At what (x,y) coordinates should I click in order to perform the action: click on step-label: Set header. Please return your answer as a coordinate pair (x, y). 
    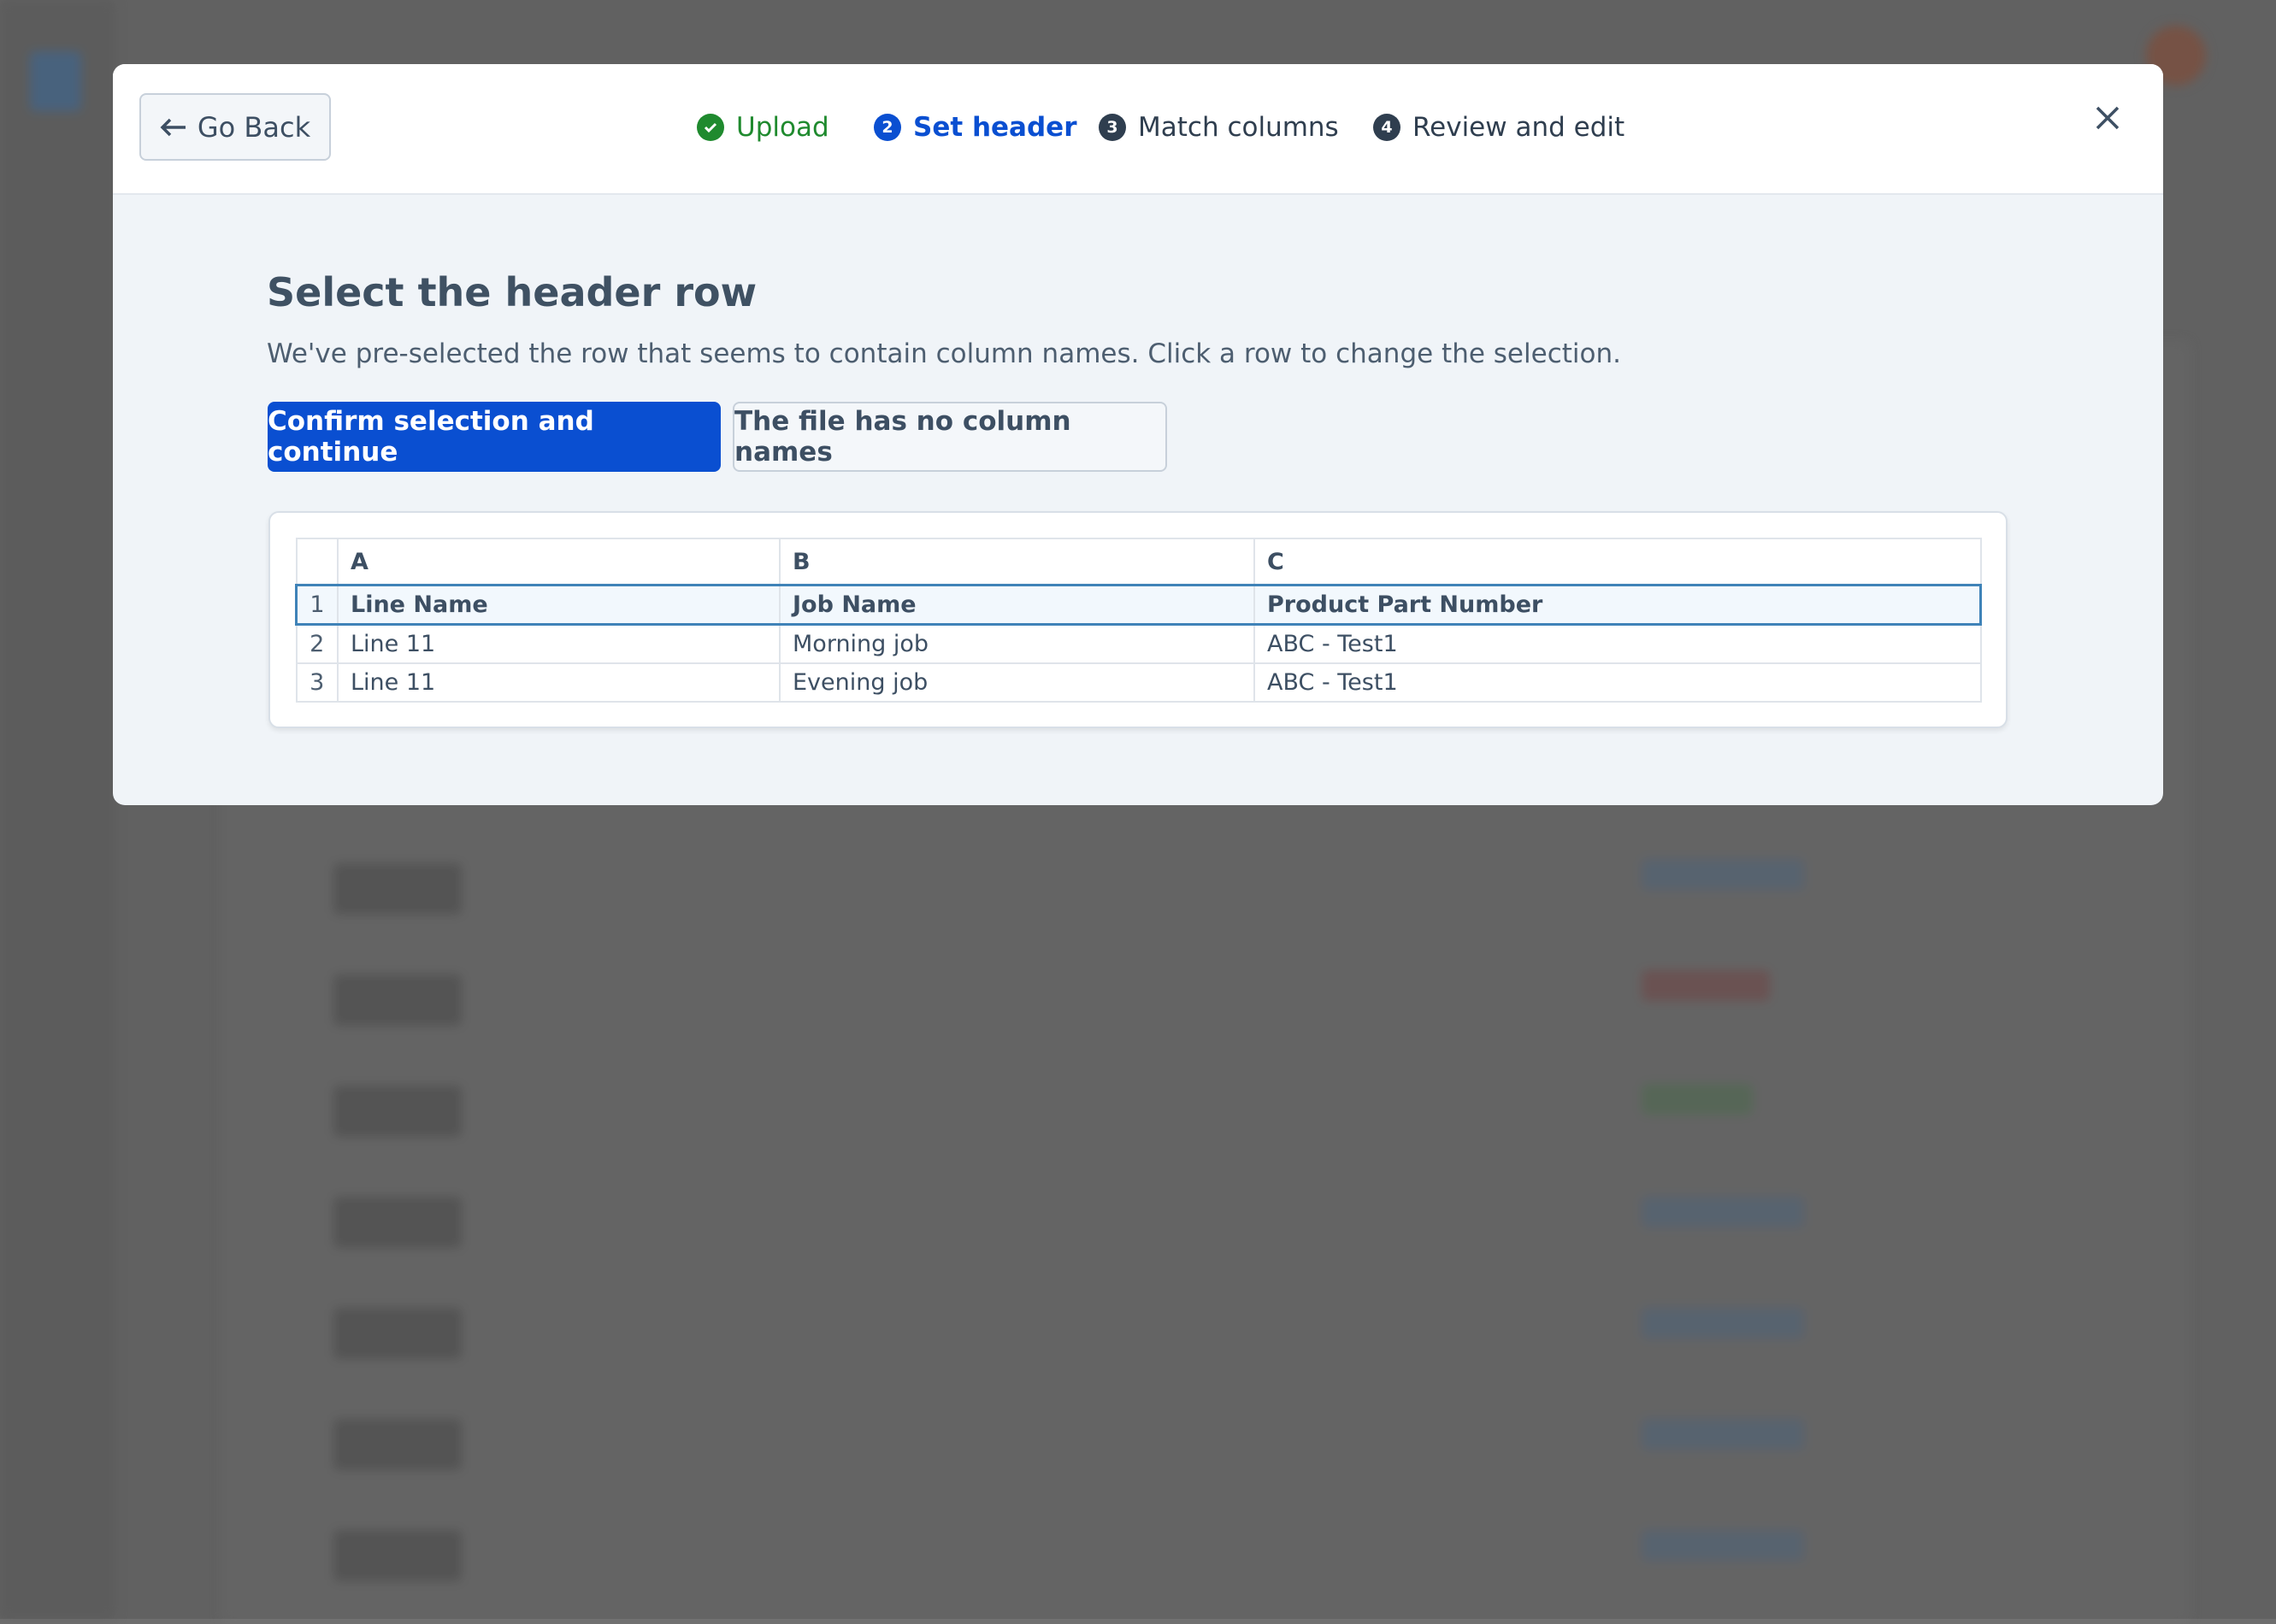
    Looking at the image, I should click on (995, 127).